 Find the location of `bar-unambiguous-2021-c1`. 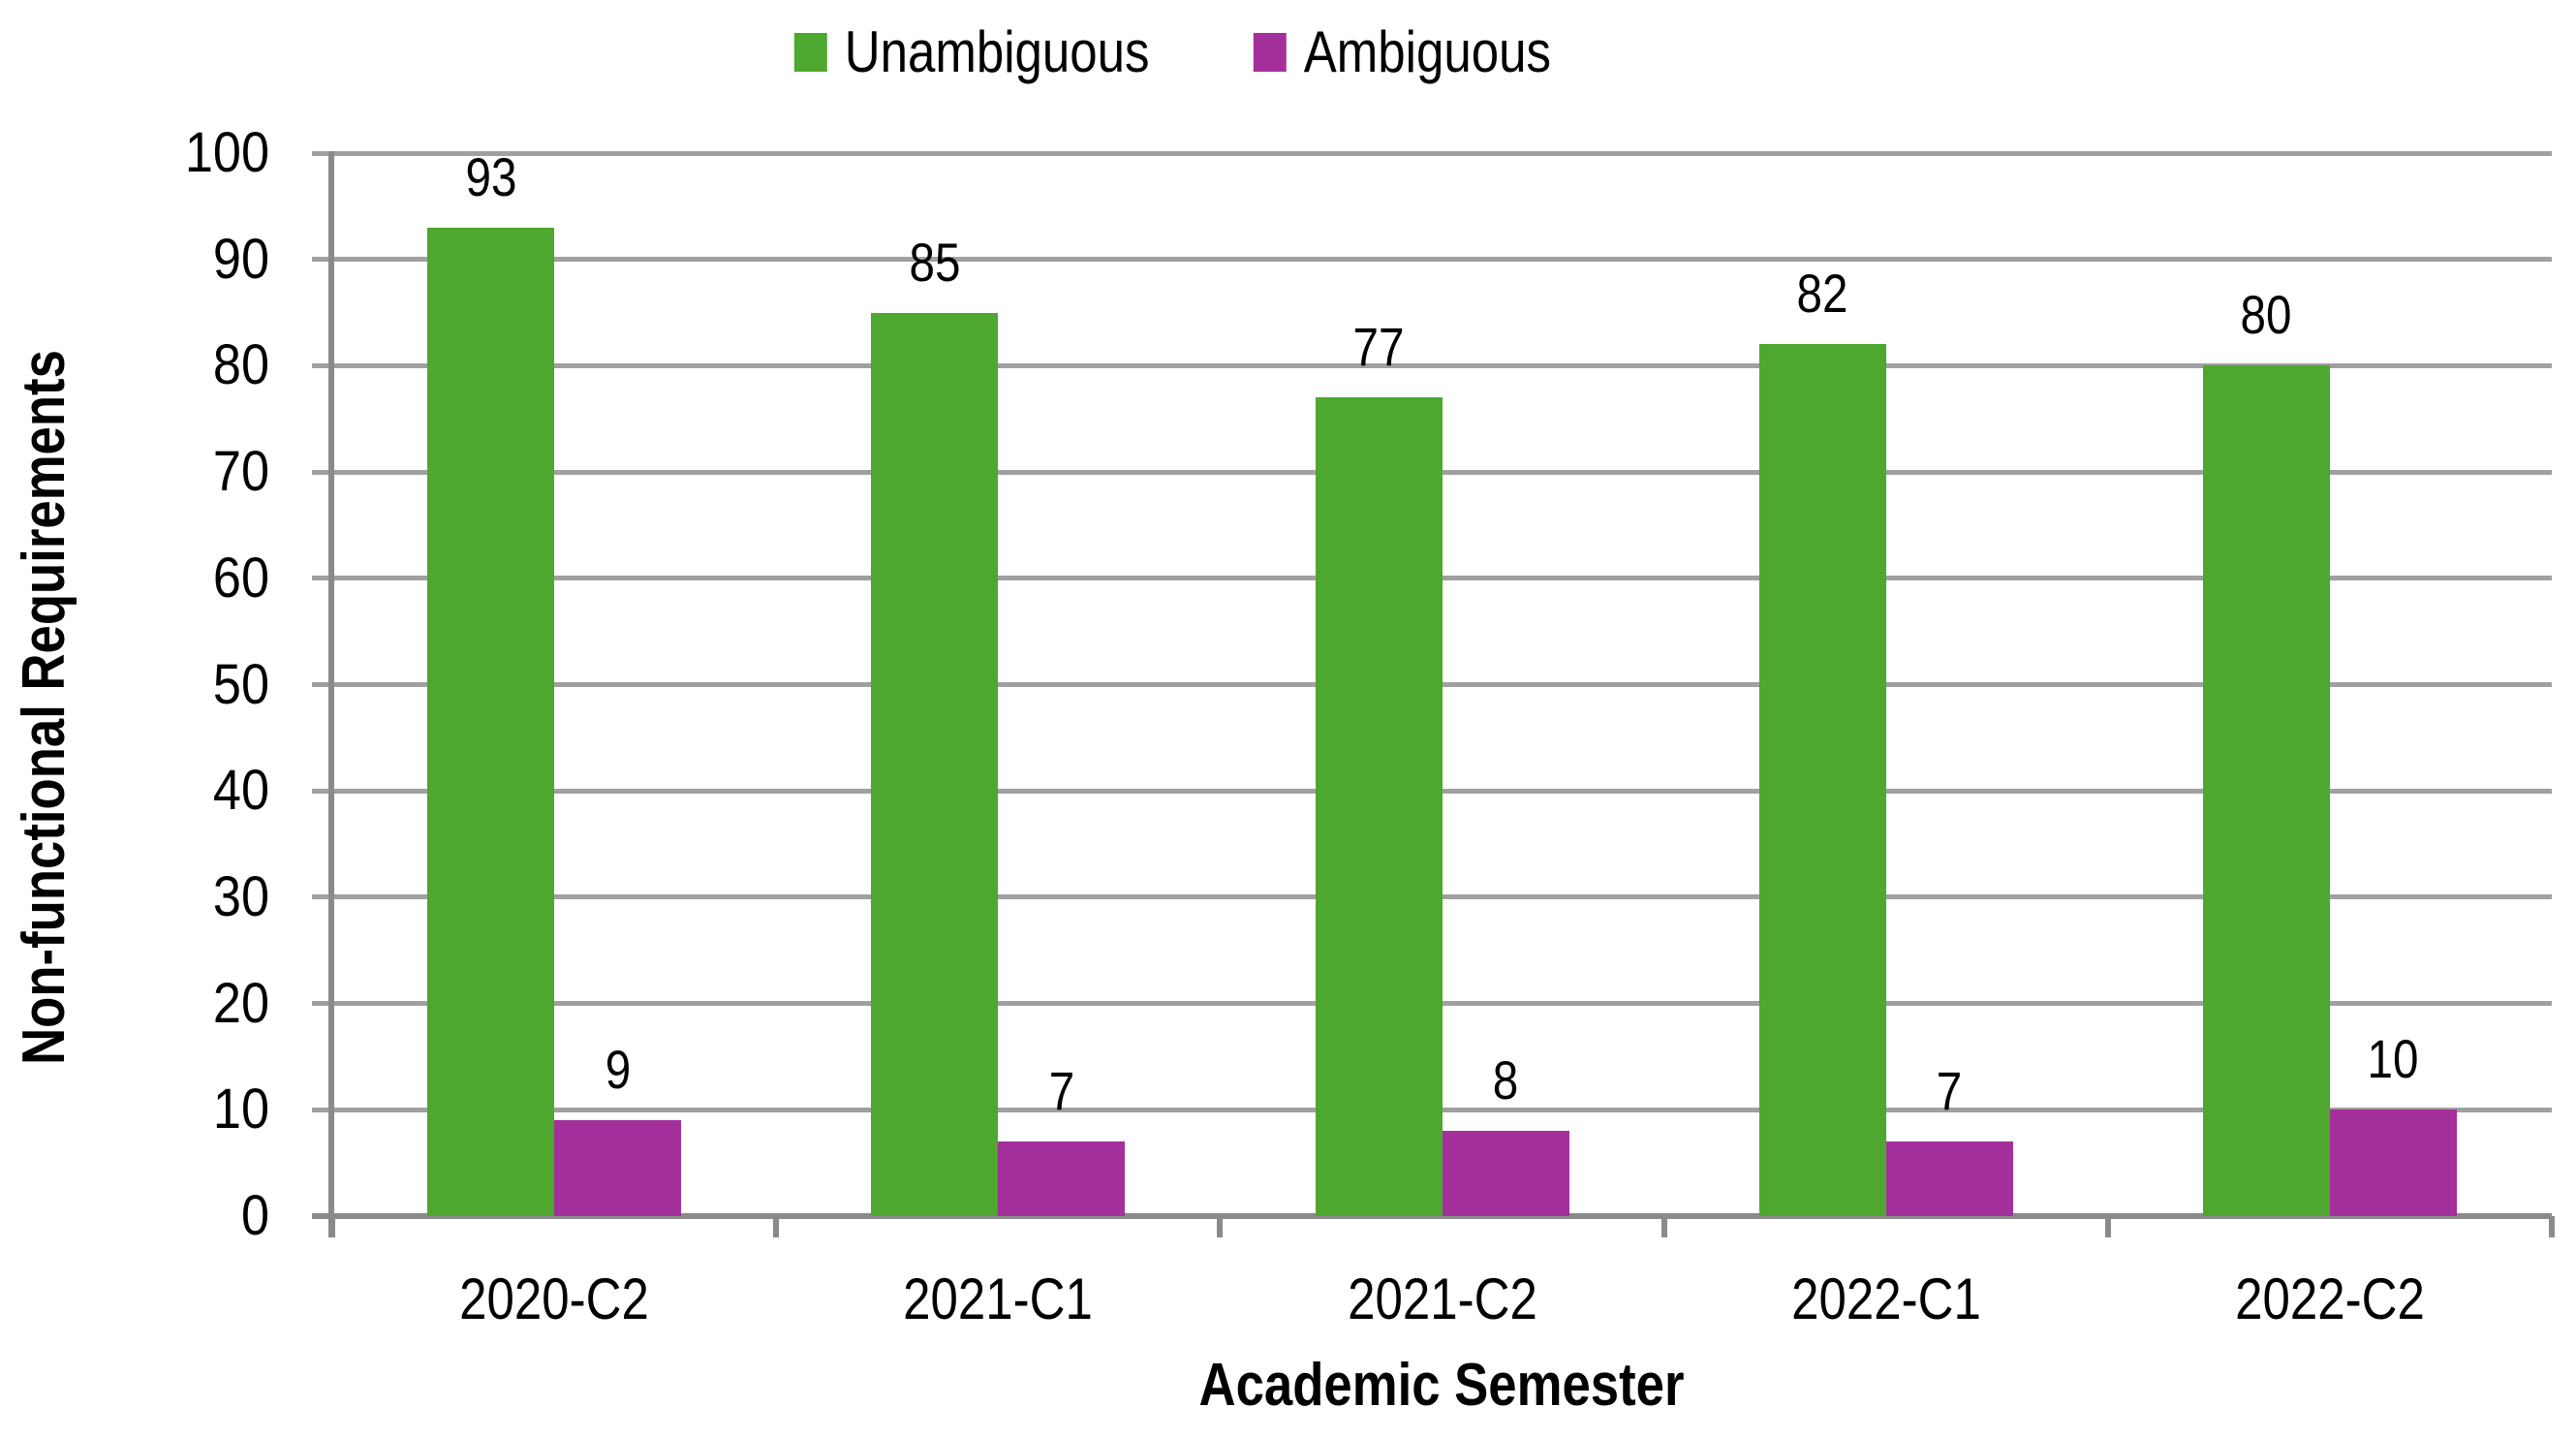

bar-unambiguous-2021-c1 is located at coordinates (935, 764).